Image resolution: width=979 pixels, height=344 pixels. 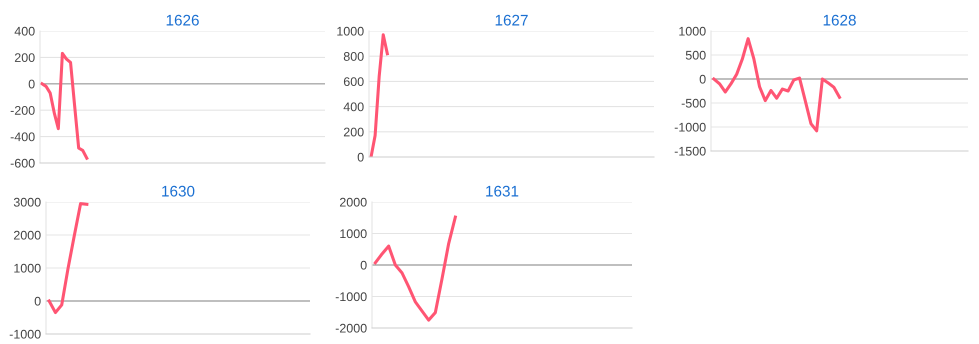 What do you see at coordinates (351, 328) in the screenshot?
I see `y-tick-label: -2000` at bounding box center [351, 328].